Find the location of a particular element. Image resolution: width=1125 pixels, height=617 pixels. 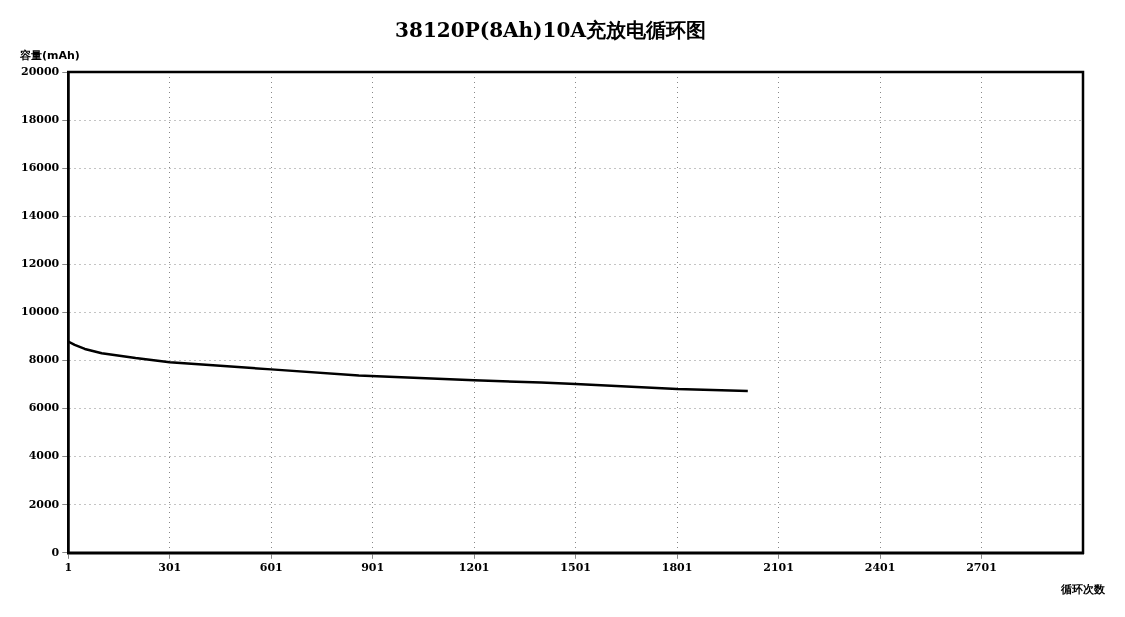

x-tick-label: 2101 is located at coordinates (778, 568).